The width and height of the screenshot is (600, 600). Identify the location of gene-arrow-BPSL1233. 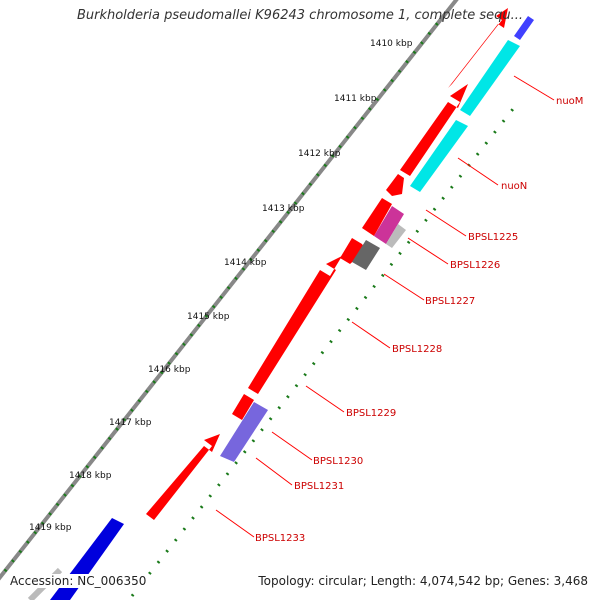
(183, 477).